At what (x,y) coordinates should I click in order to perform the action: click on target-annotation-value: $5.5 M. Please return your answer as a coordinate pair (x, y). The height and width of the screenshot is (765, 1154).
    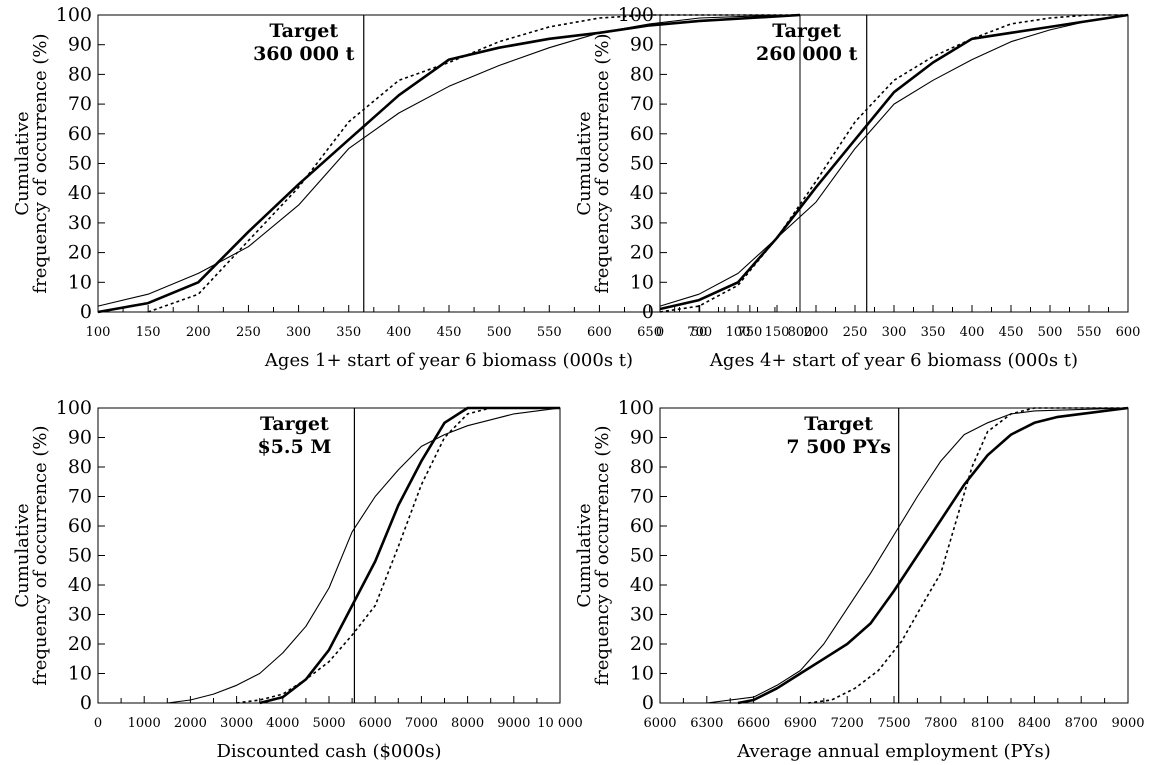
    Looking at the image, I should click on (294, 447).